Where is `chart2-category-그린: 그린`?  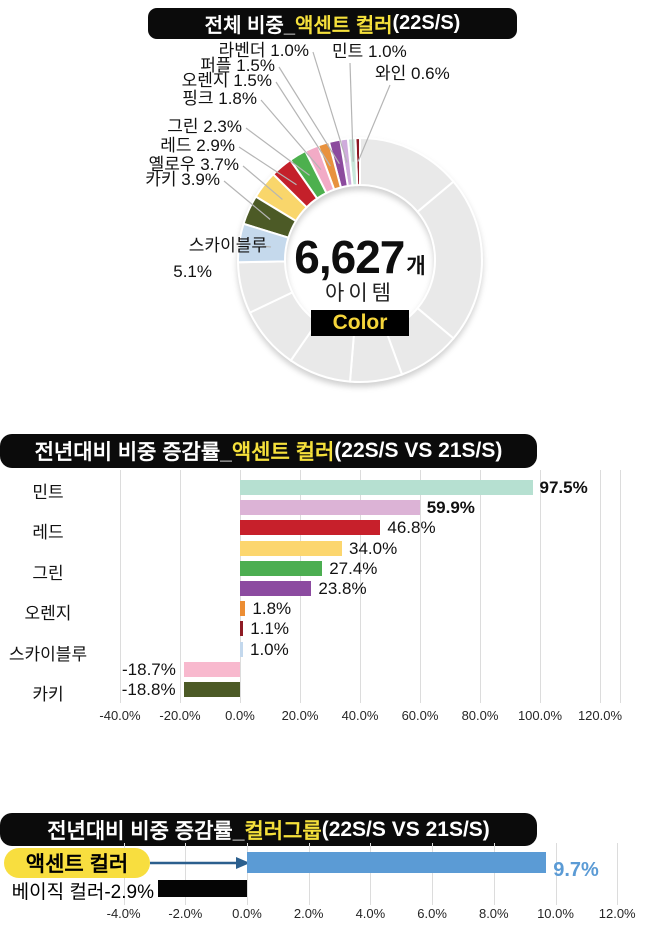 chart2-category-그린: 그린 is located at coordinates (48, 573).